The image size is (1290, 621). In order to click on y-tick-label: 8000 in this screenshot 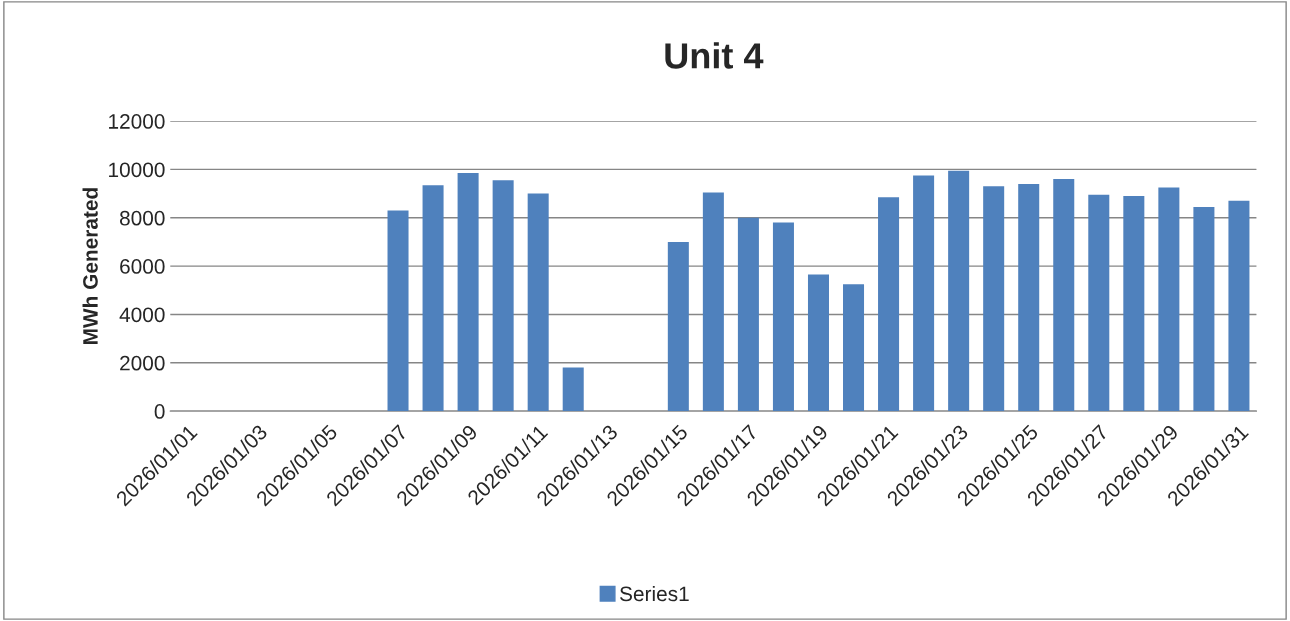, I will do `click(142, 218)`.